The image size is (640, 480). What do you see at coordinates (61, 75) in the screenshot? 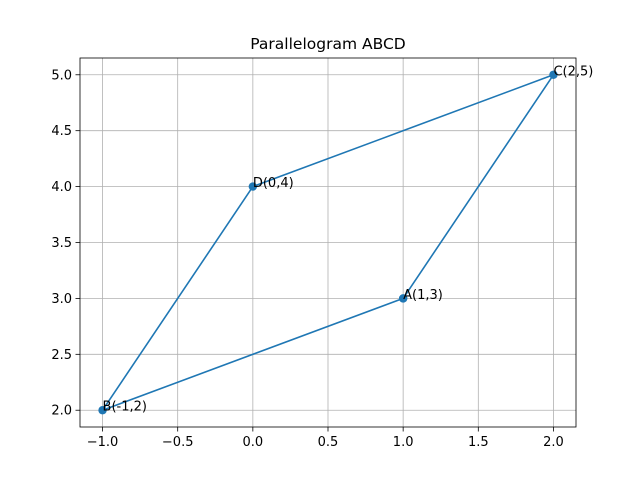
I see `y-tick-label-6: 5.0` at bounding box center [61, 75].